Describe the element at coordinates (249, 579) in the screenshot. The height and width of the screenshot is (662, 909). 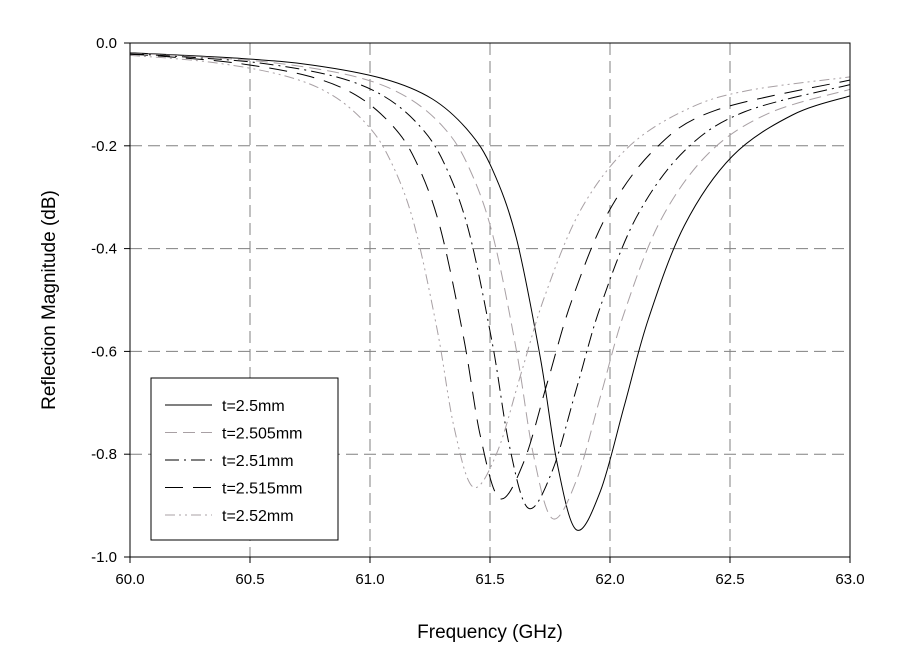
I see `x-tick-label: 60.5` at that location.